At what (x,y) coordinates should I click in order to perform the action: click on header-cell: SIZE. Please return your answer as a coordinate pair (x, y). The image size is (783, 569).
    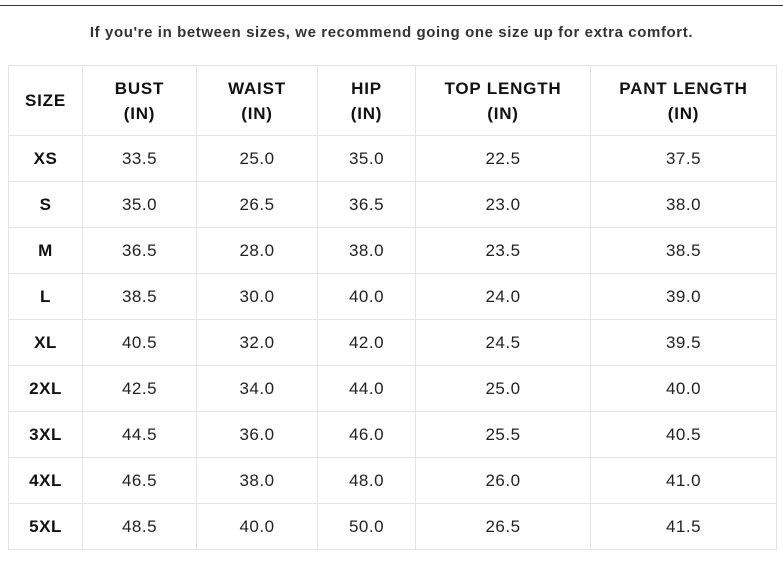
    Looking at the image, I should click on (45, 100).